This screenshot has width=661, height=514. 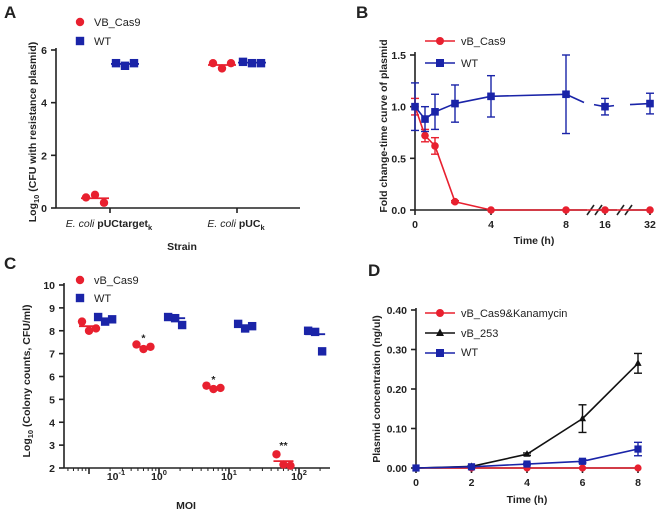 What do you see at coordinates (397, 351) in the screenshot?
I see `panel-d-y-tick-label-3: 0.30` at bounding box center [397, 351].